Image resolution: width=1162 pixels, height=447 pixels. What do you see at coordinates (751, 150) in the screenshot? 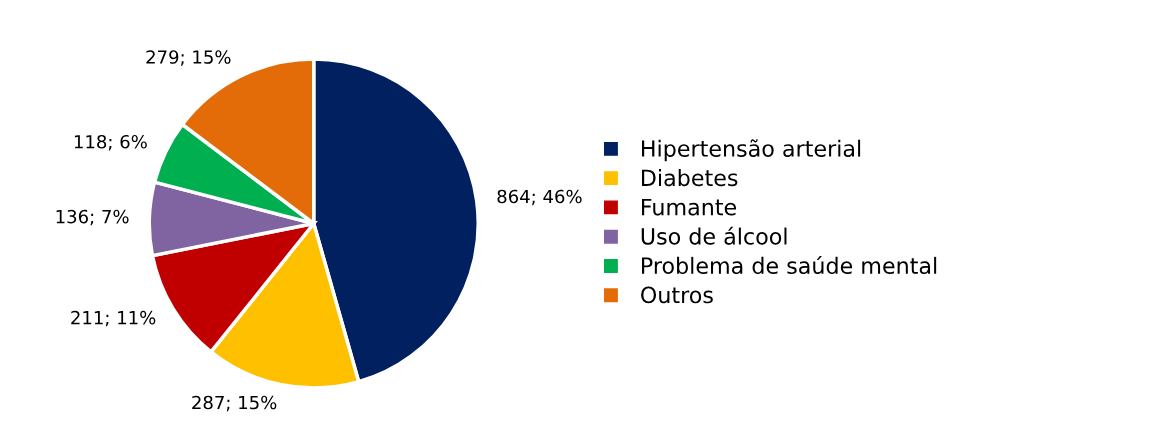
I see `legend-label: Hipertensão arterial` at bounding box center [751, 150].